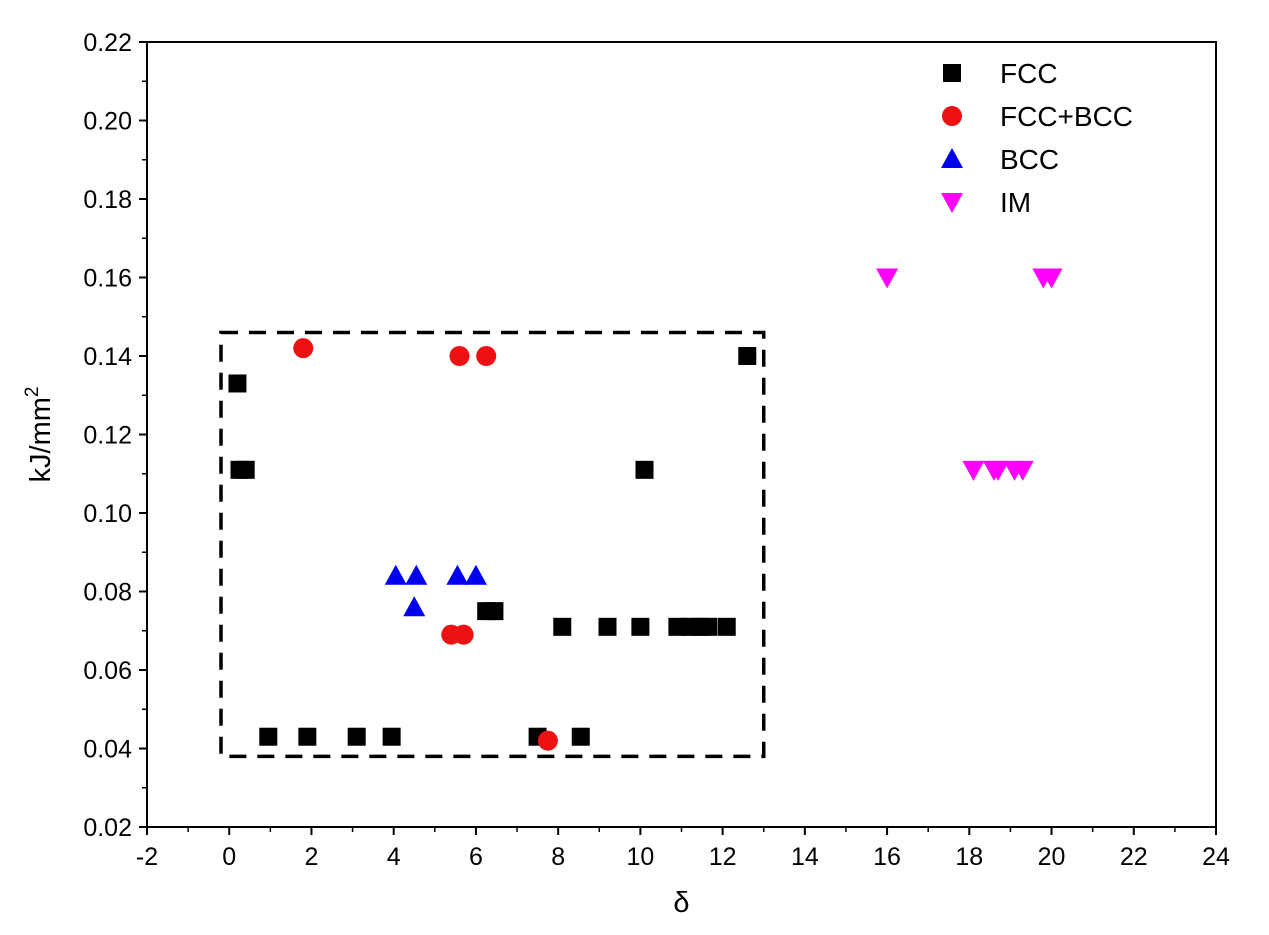 Image resolution: width=1269 pixels, height=935 pixels. What do you see at coordinates (723, 857) in the screenshot?
I see `x-tick-label: 12` at bounding box center [723, 857].